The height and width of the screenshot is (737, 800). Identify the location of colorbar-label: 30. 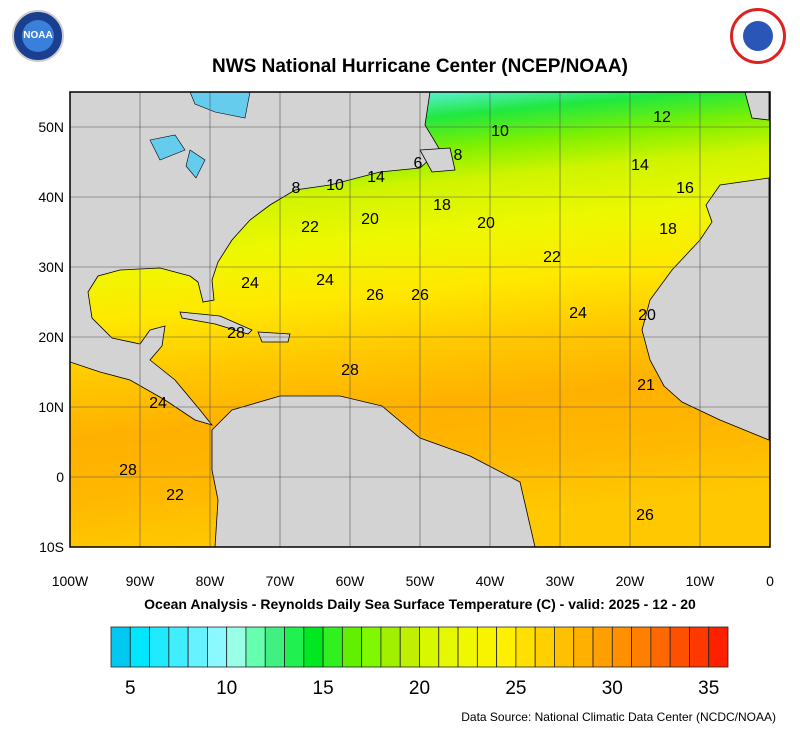
(612, 688).